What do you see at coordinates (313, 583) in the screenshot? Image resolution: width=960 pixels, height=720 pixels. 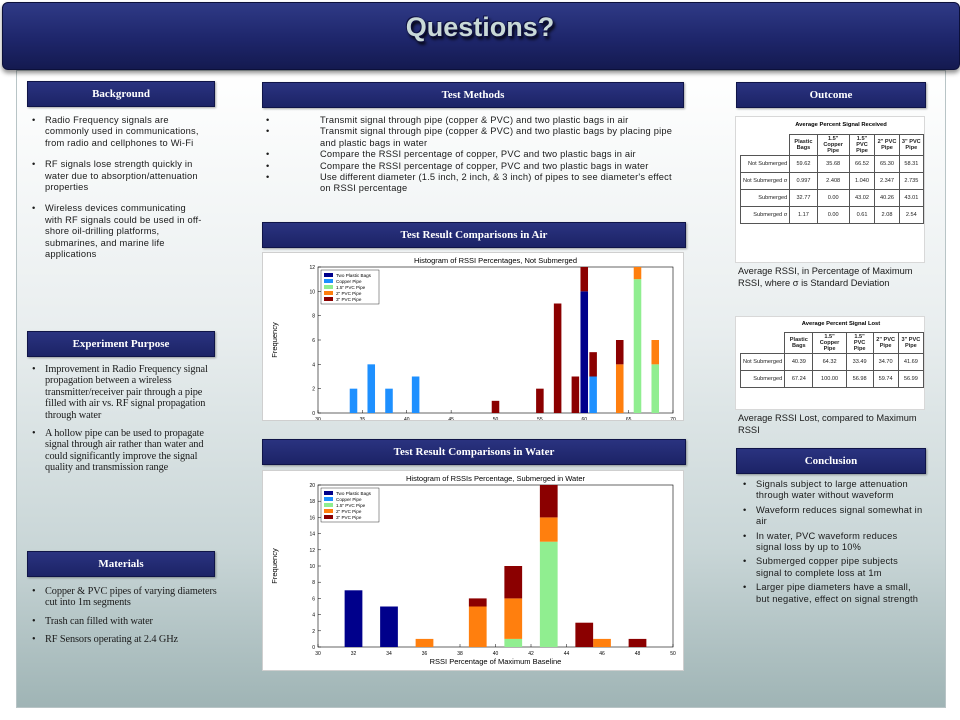 I see `y-tick-label: 8` at bounding box center [313, 583].